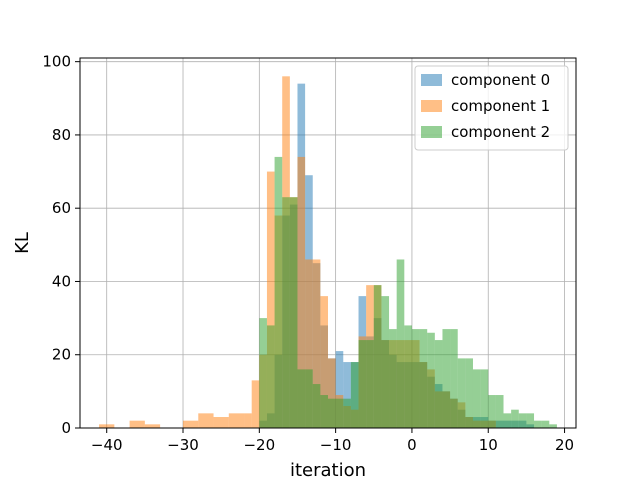 The height and width of the screenshot is (480, 640). I want to click on x-axis-title: iteration, so click(328, 470).